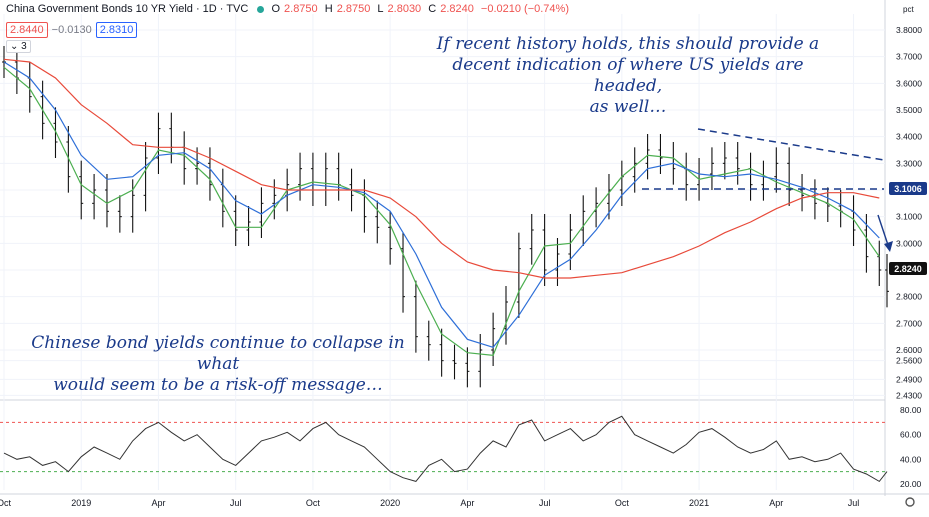 The height and width of the screenshot is (517, 929). Describe the element at coordinates (699, 503) in the screenshot. I see `x-tick-label: 2021` at that location.